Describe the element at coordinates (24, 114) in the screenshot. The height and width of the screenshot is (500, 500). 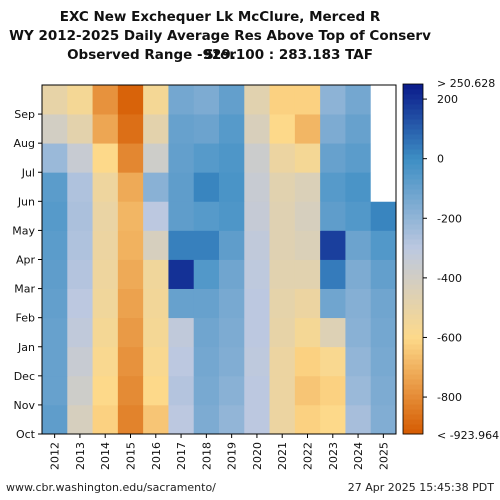
I see `y-tick-label: Sep` at that location.